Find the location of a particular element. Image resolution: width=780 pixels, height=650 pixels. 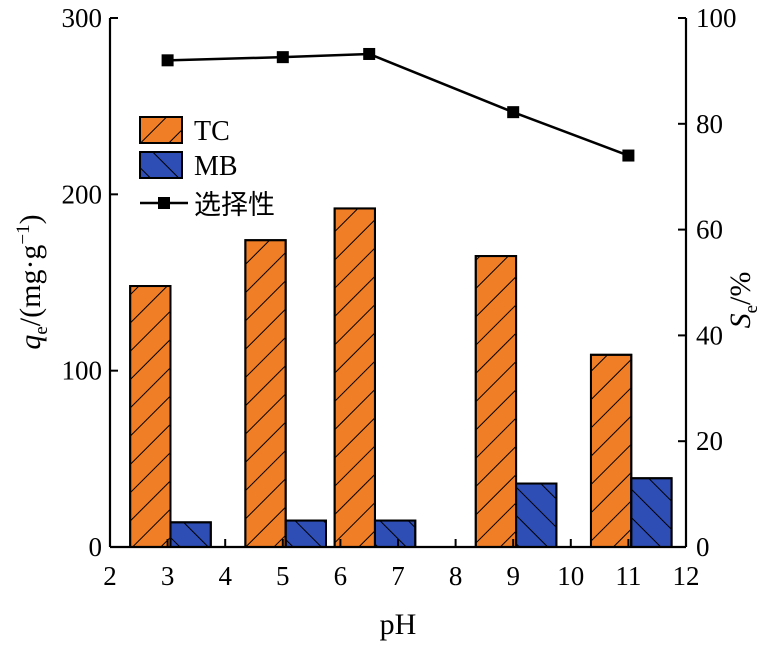

legend-label-selectivity: 选择性 is located at coordinates (234, 205).